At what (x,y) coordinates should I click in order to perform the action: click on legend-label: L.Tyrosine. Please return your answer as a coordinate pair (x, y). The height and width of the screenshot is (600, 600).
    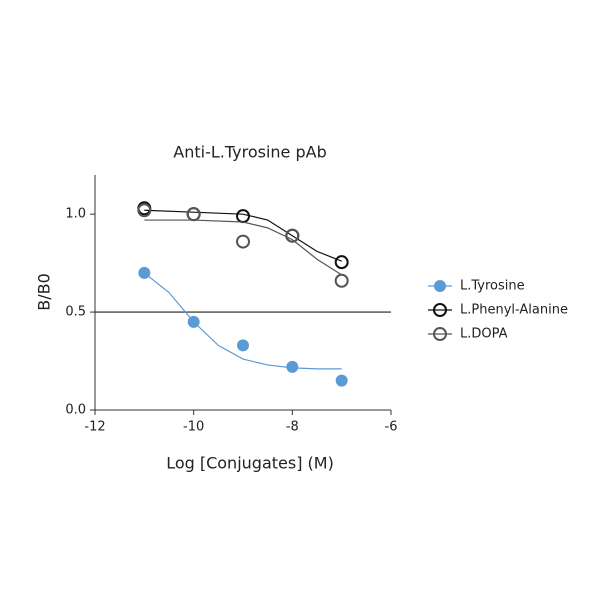
    Looking at the image, I should click on (492, 286).